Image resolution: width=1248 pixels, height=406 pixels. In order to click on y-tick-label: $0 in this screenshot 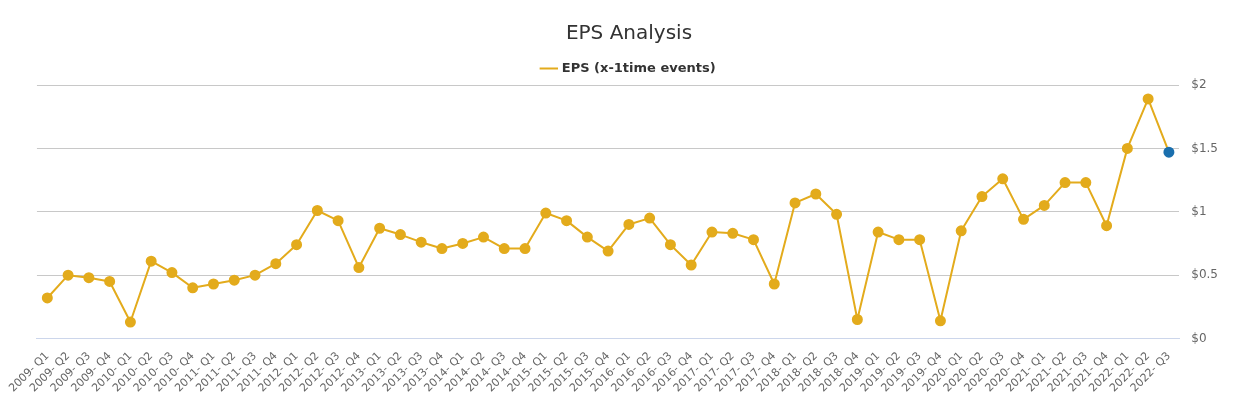, I will do `click(1199, 337)`.